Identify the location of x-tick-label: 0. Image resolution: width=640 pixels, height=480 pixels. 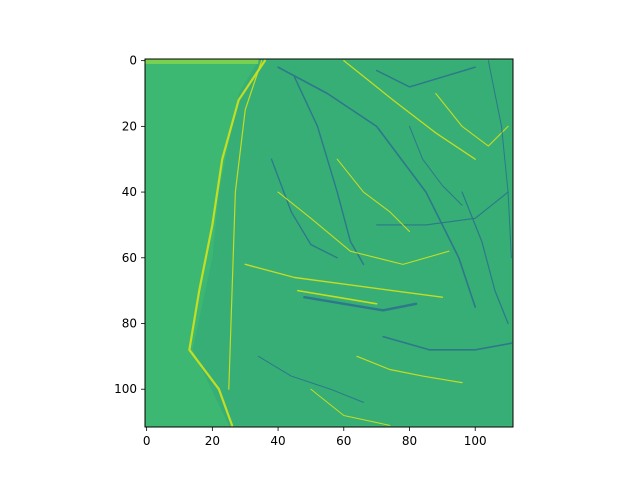
(147, 441).